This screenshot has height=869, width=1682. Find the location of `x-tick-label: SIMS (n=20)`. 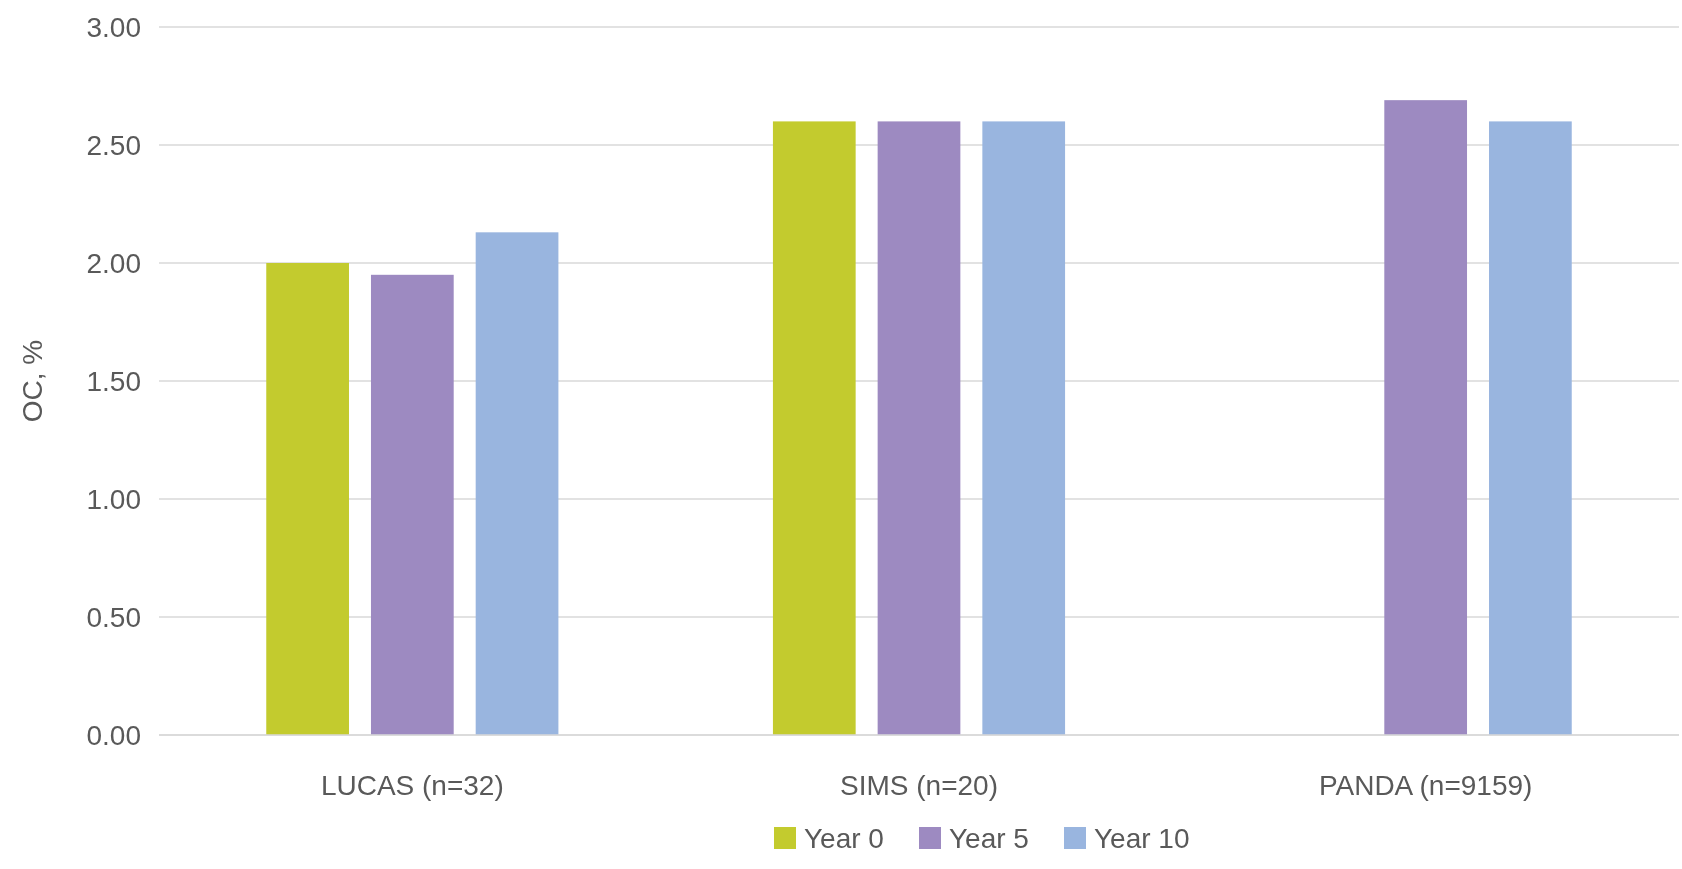

x-tick-label: SIMS (n=20) is located at coordinates (919, 785).